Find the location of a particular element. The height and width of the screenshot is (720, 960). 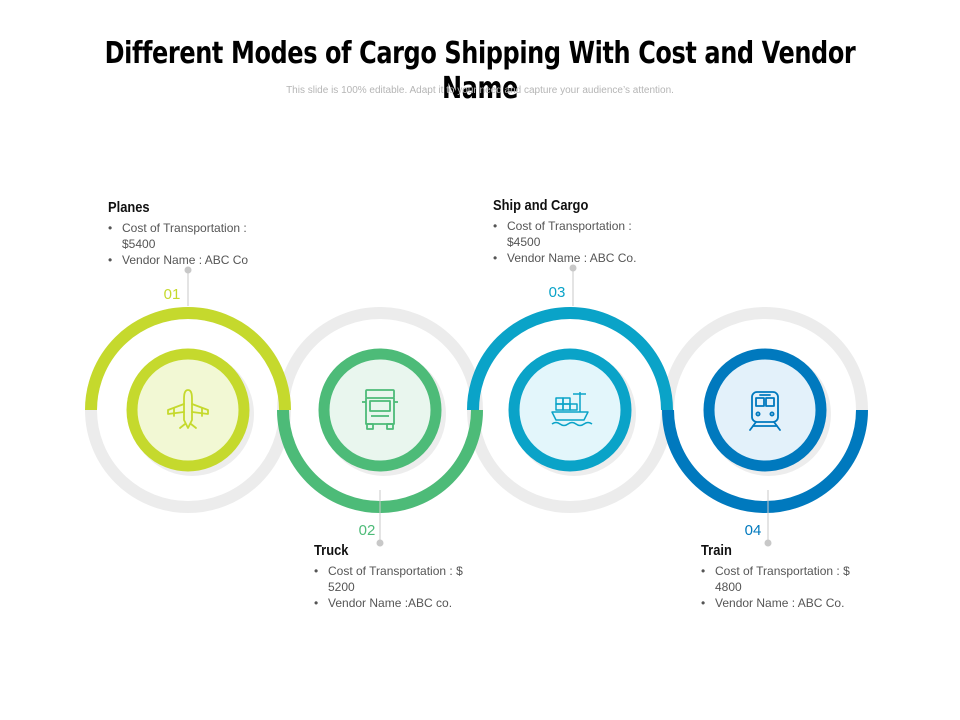

airplane-icon is located at coordinates (188, 409).